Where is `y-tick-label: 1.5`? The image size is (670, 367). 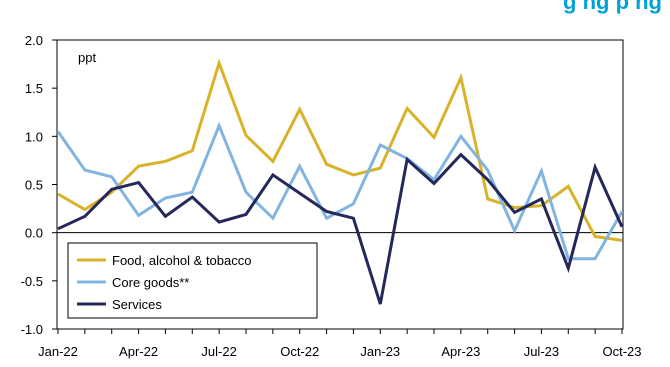 y-tick-label: 1.5 is located at coordinates (34, 88).